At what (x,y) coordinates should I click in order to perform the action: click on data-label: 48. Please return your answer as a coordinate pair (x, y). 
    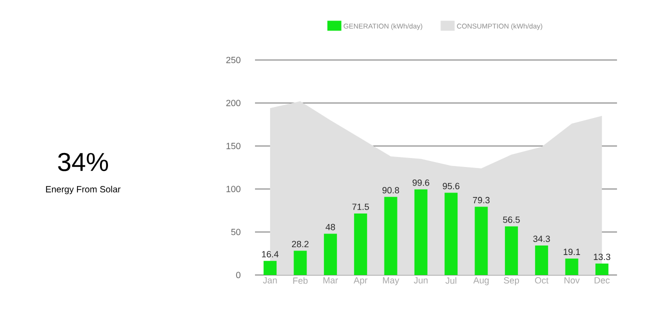
    Looking at the image, I should click on (331, 227).